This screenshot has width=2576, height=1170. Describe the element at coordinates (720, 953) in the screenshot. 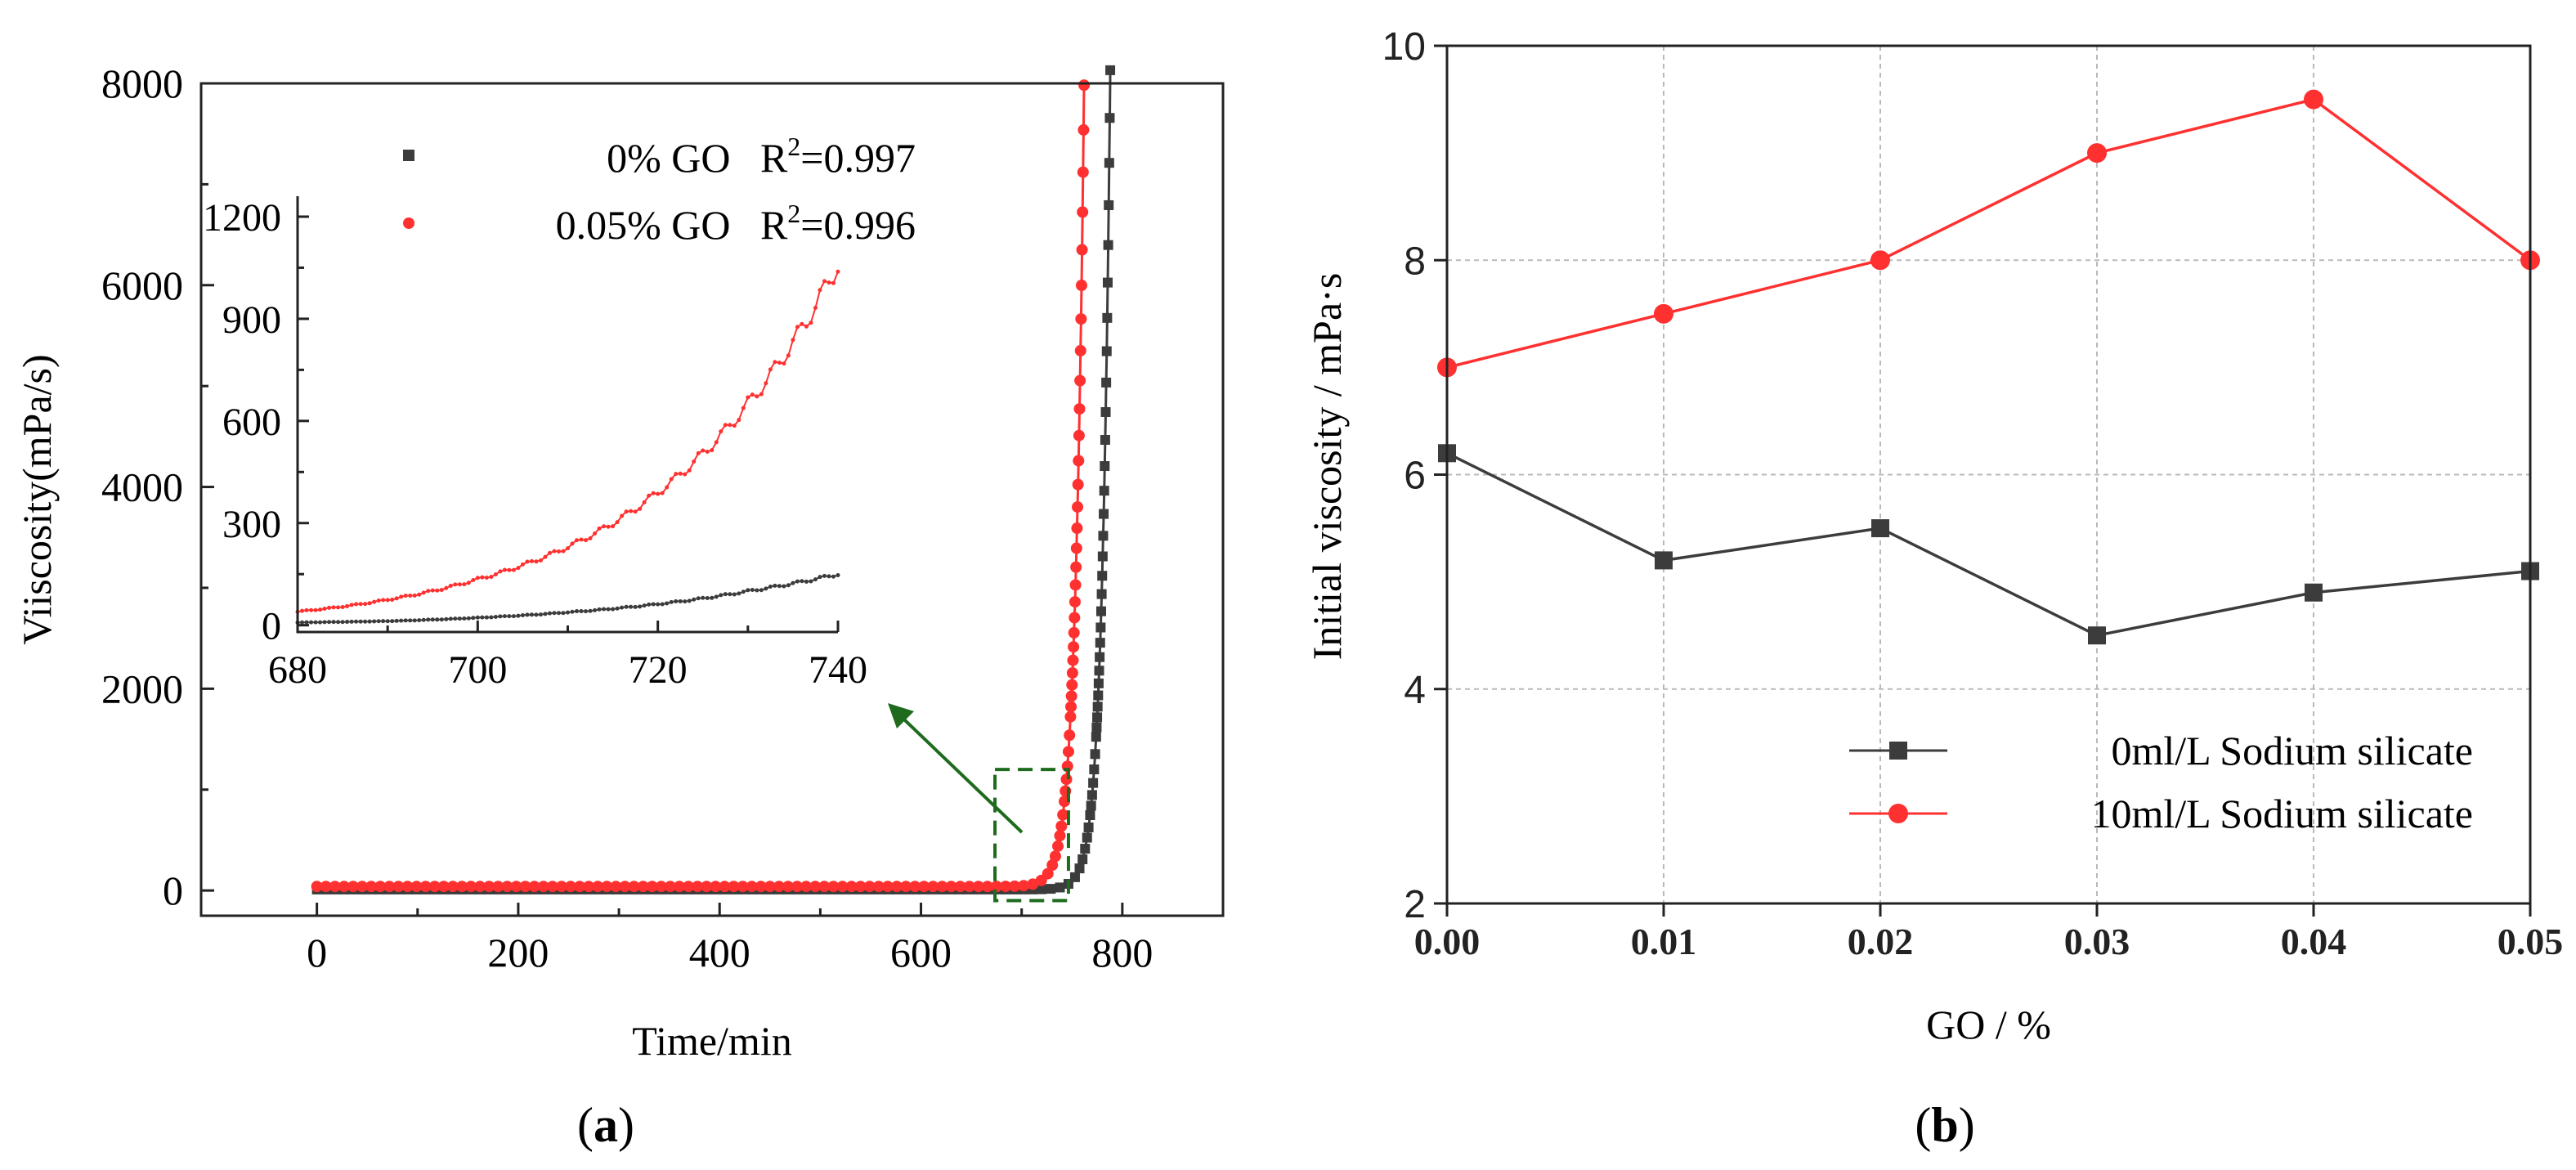

I see `x-tick-label: 400` at that location.